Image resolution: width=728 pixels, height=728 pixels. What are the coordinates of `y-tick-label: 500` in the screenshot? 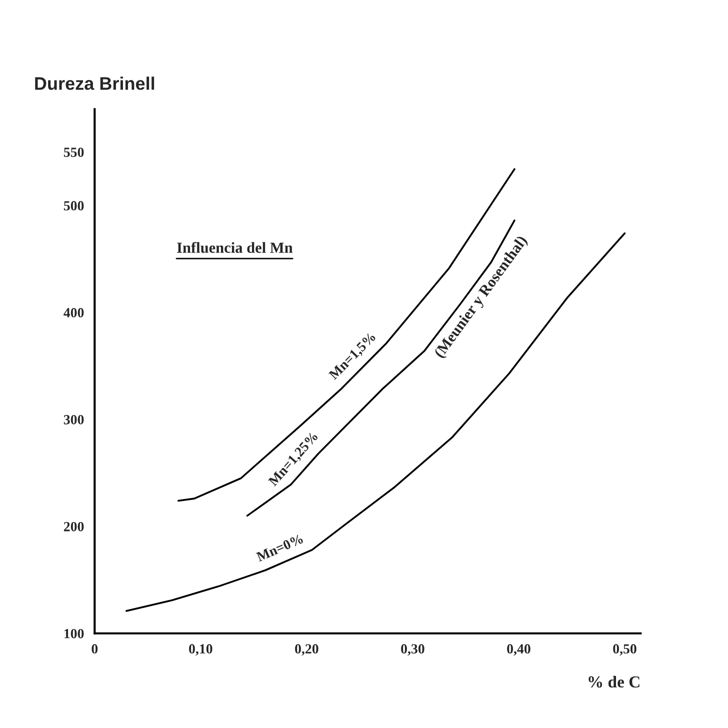 It's located at (74, 205).